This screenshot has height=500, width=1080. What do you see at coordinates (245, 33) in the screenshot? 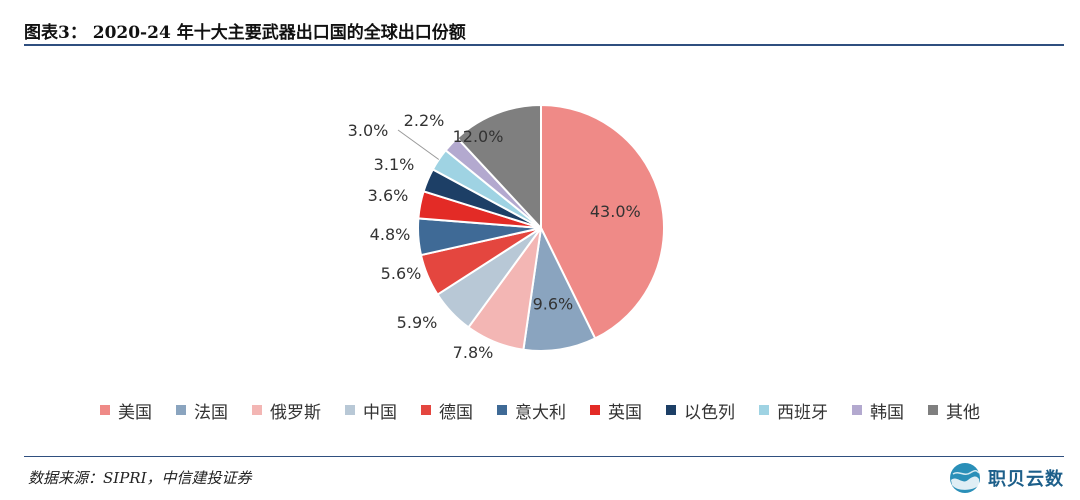
I see `figure-title: 图表3： 2020-24 年十大主要武器出口国的全球出口份额` at bounding box center [245, 33].